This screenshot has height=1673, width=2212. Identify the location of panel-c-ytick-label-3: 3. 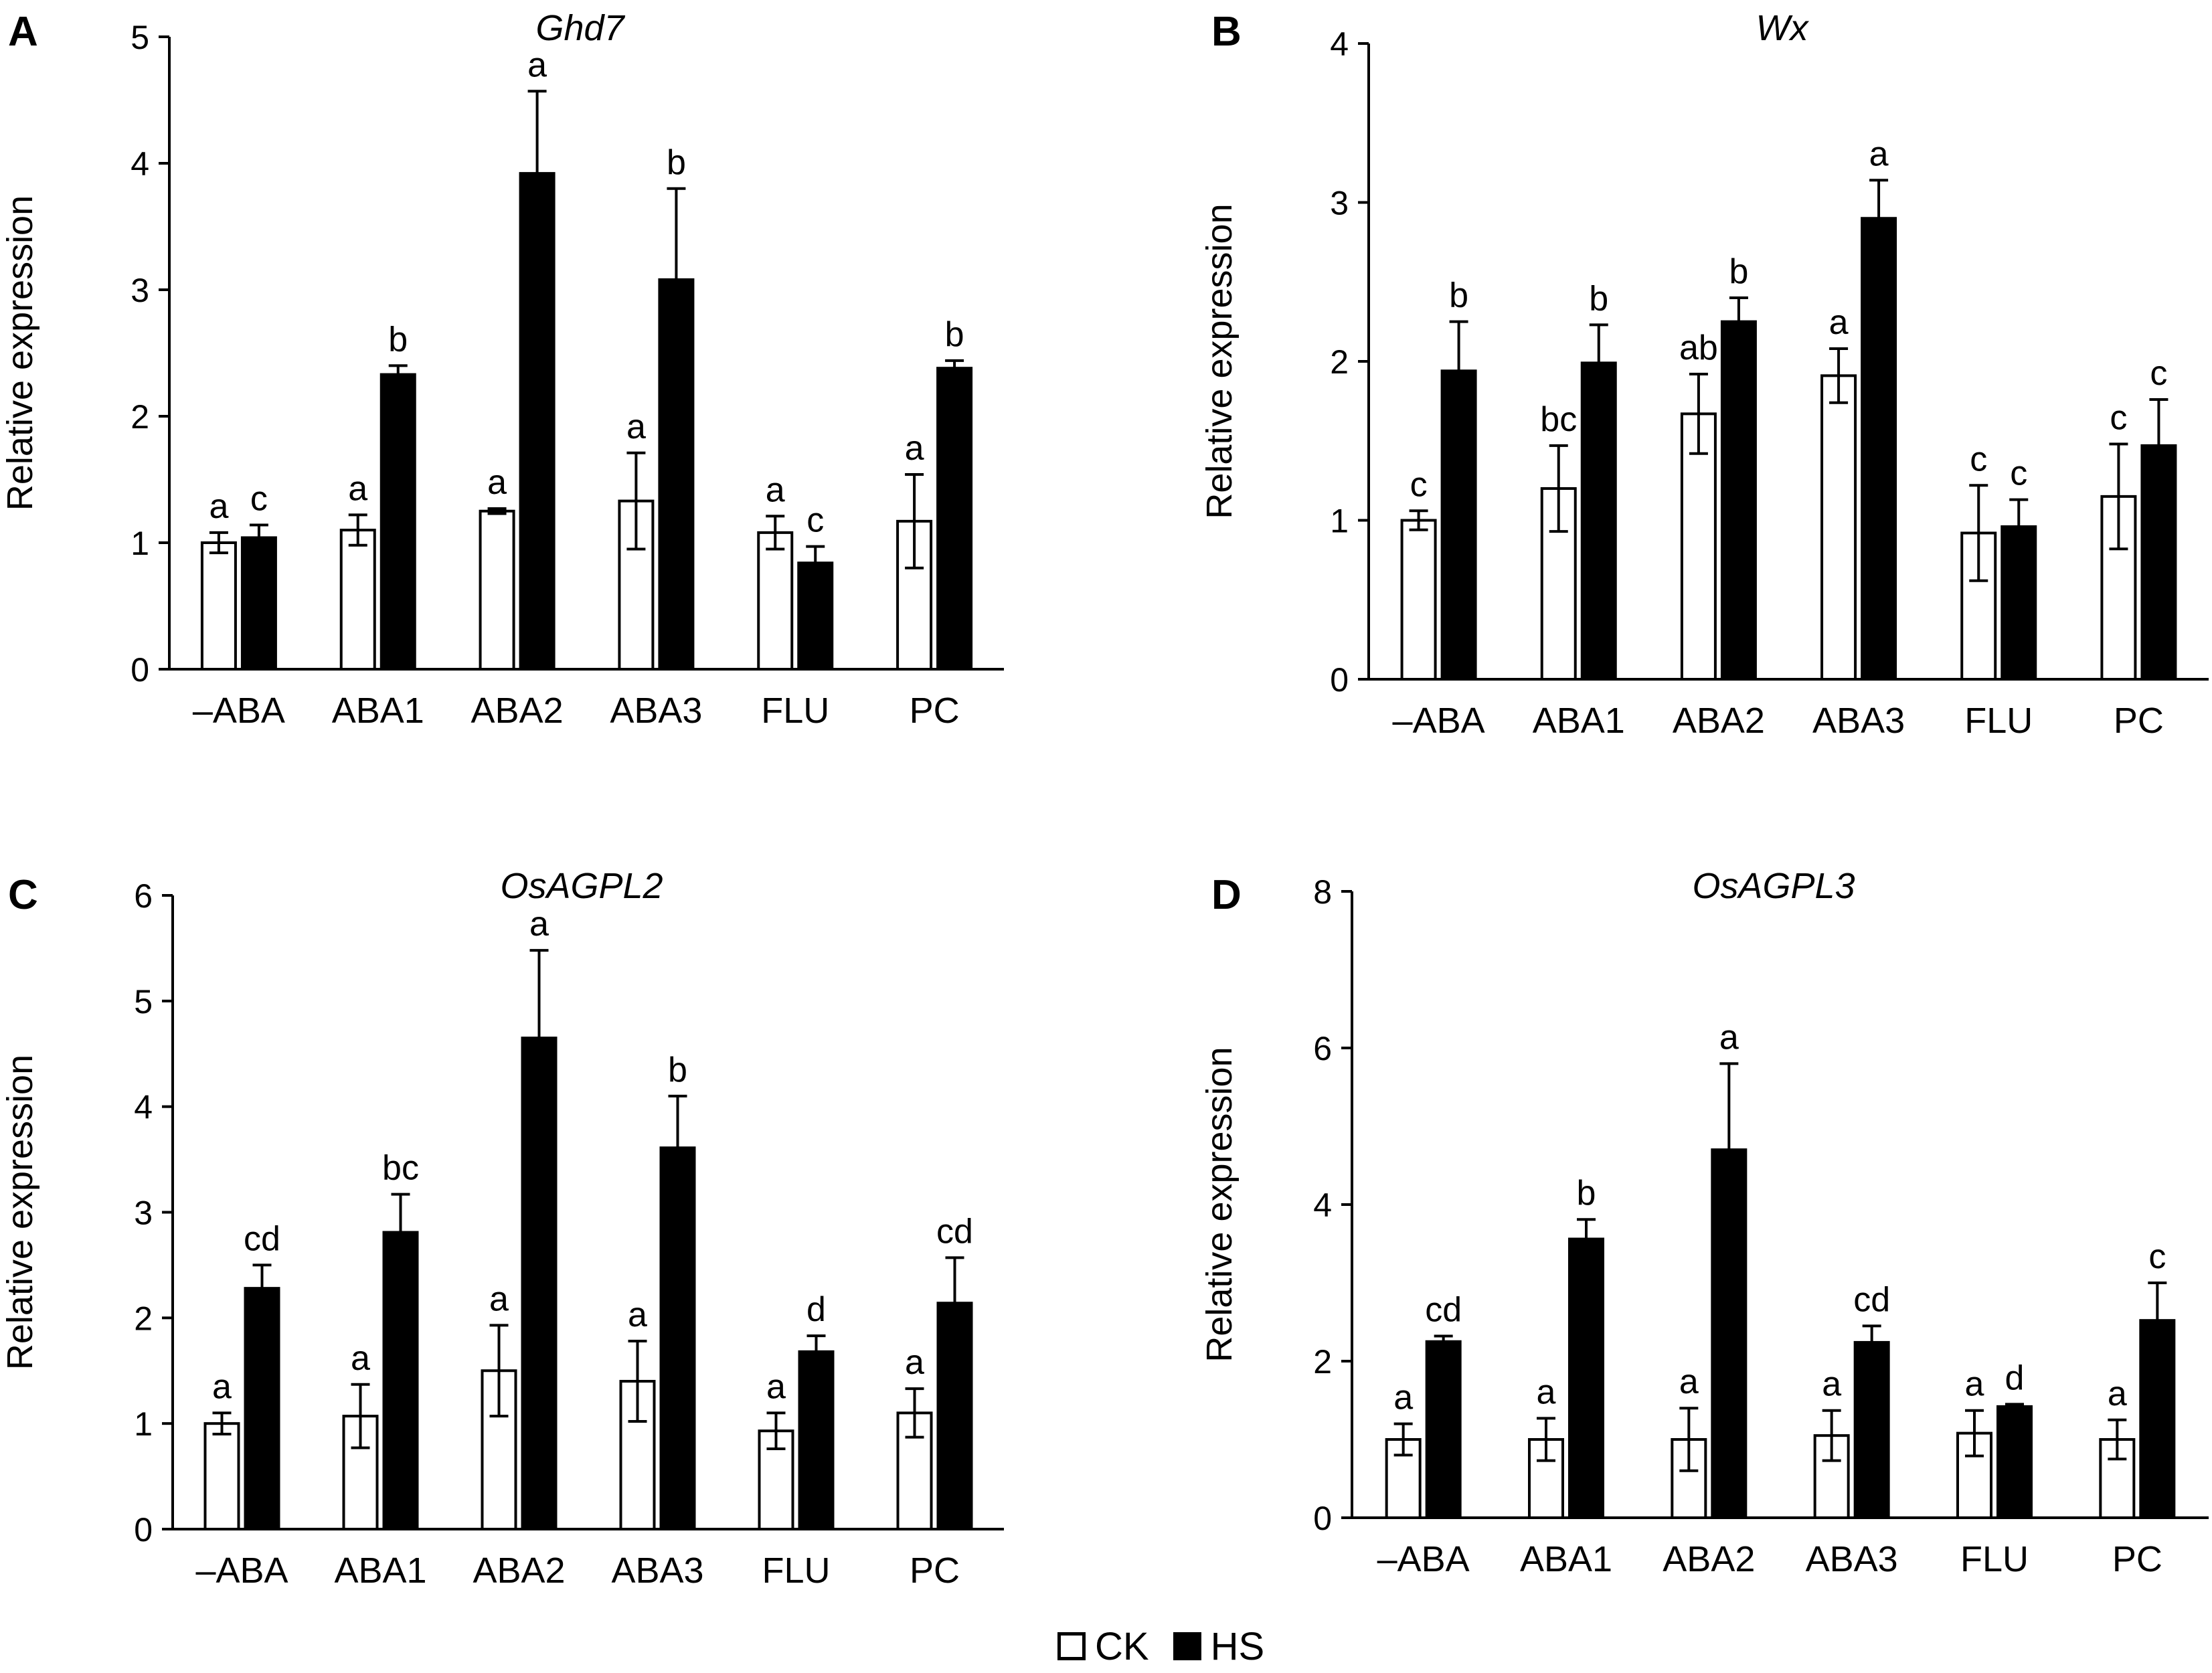
(143, 1213).